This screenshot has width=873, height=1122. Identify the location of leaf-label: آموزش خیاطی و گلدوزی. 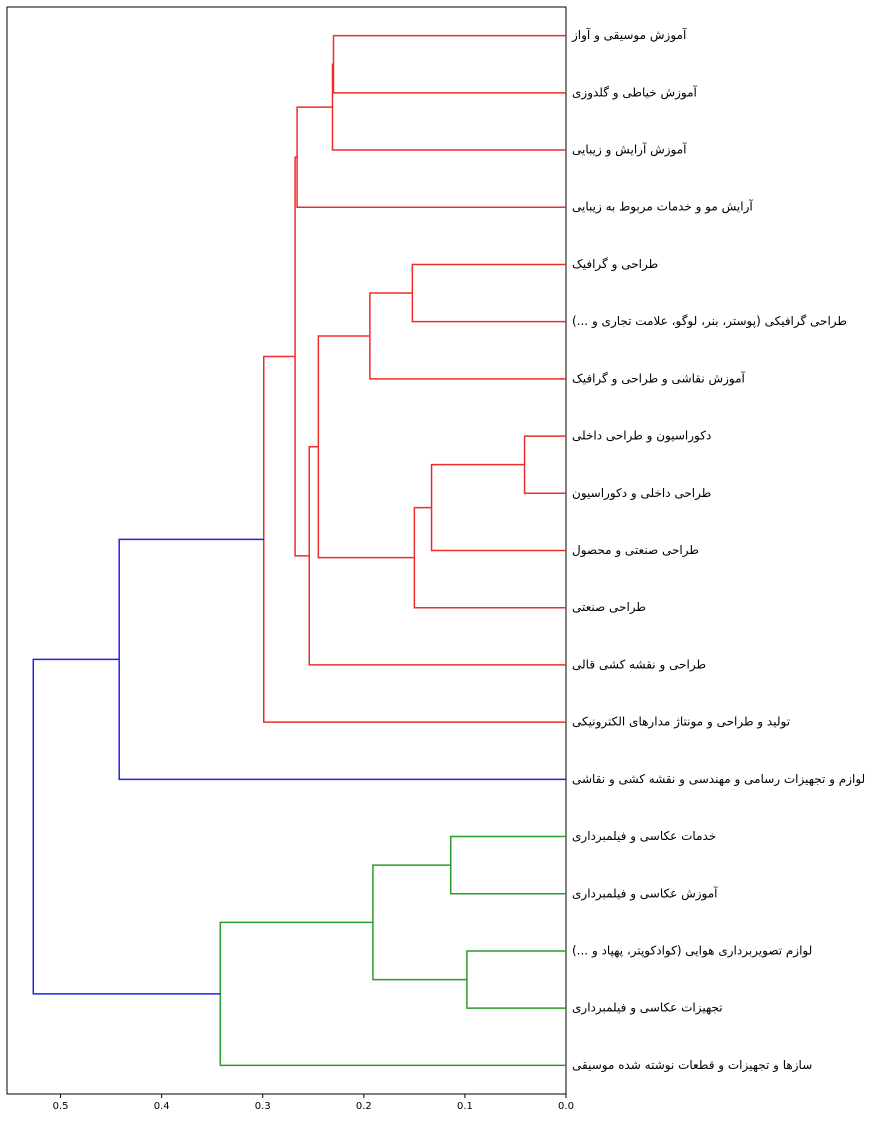
(635, 92).